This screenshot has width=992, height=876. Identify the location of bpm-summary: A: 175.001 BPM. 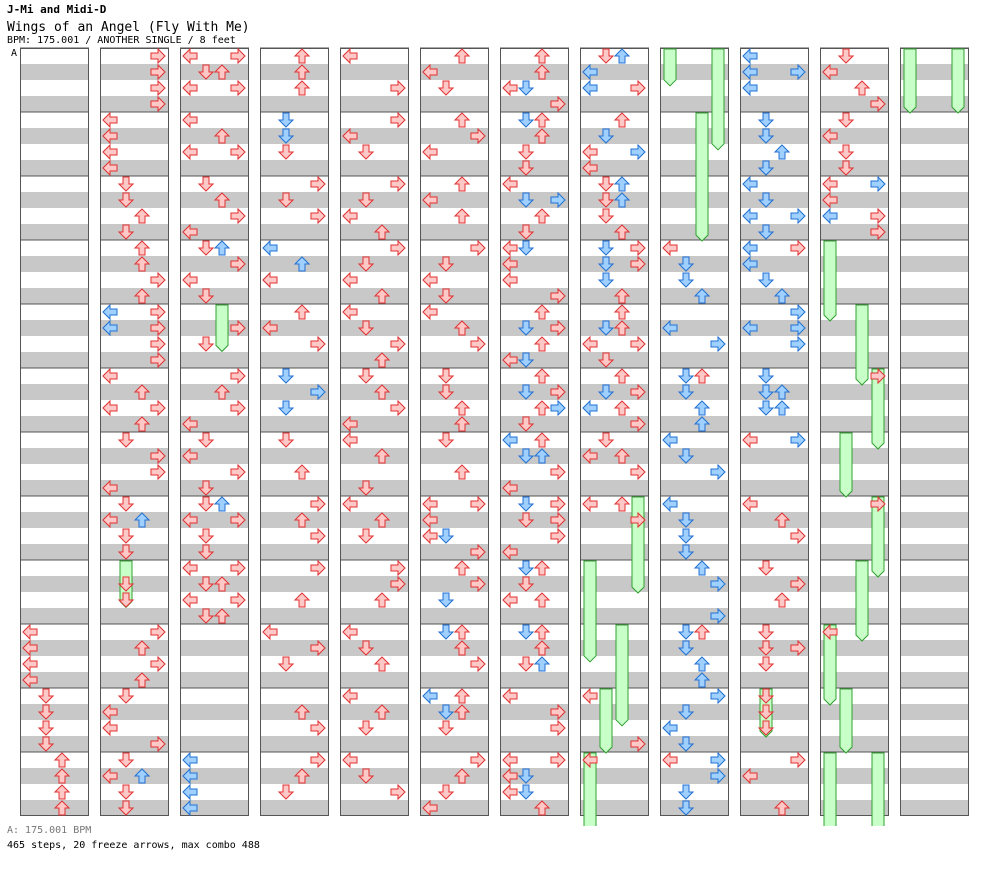
(49, 830).